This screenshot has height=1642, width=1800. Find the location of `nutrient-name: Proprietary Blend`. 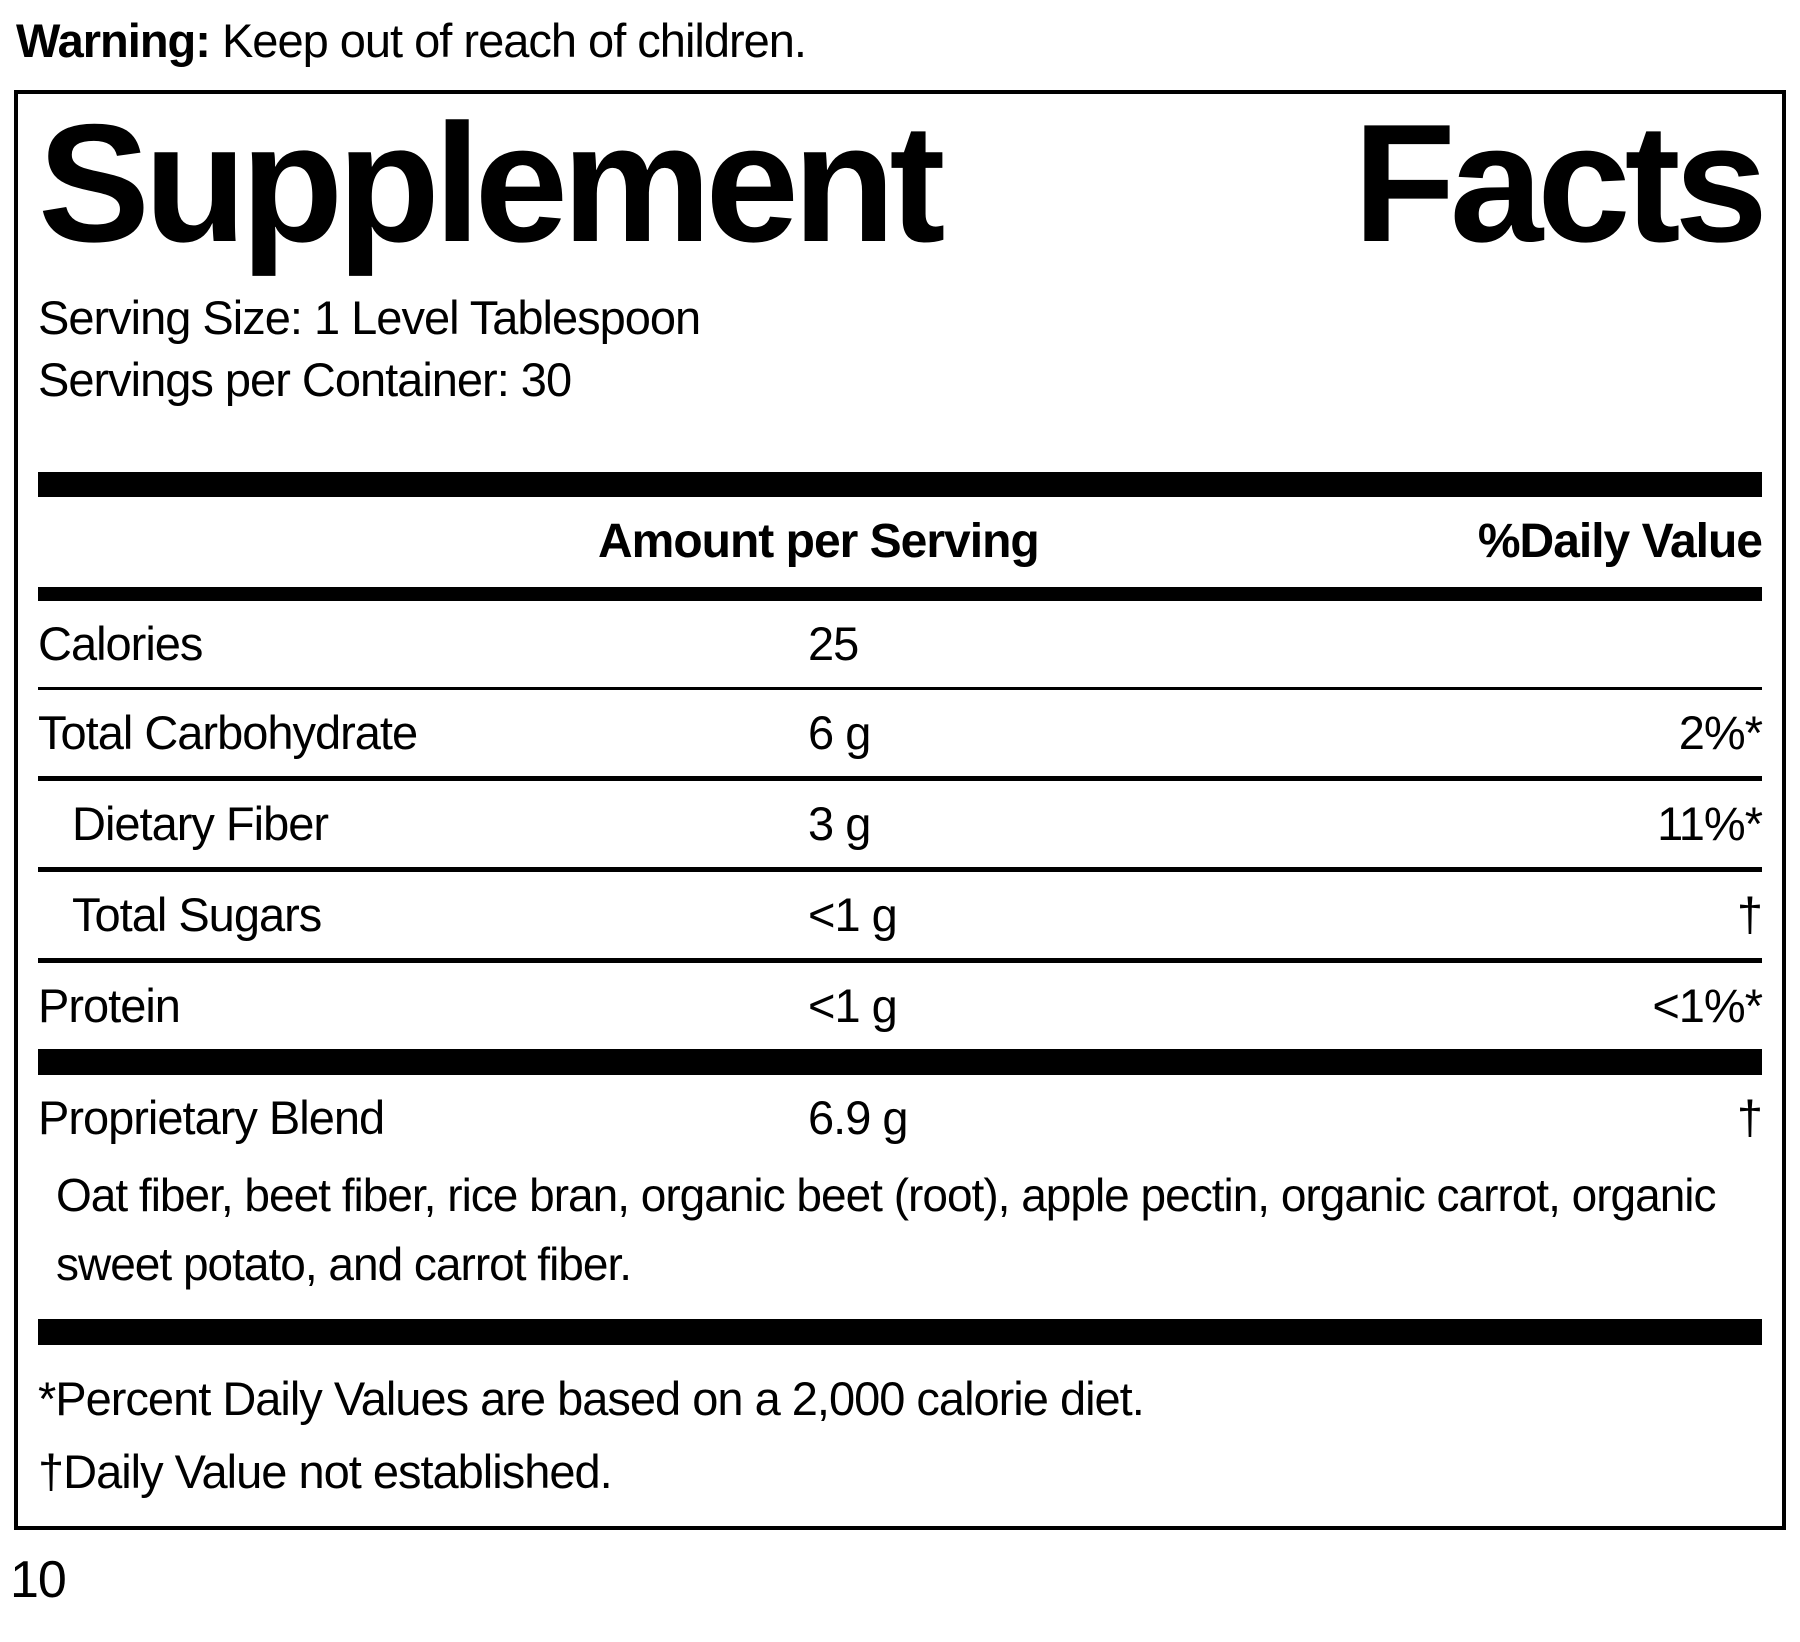

nutrient-name: Proprietary Blend is located at coordinates (211, 1117).